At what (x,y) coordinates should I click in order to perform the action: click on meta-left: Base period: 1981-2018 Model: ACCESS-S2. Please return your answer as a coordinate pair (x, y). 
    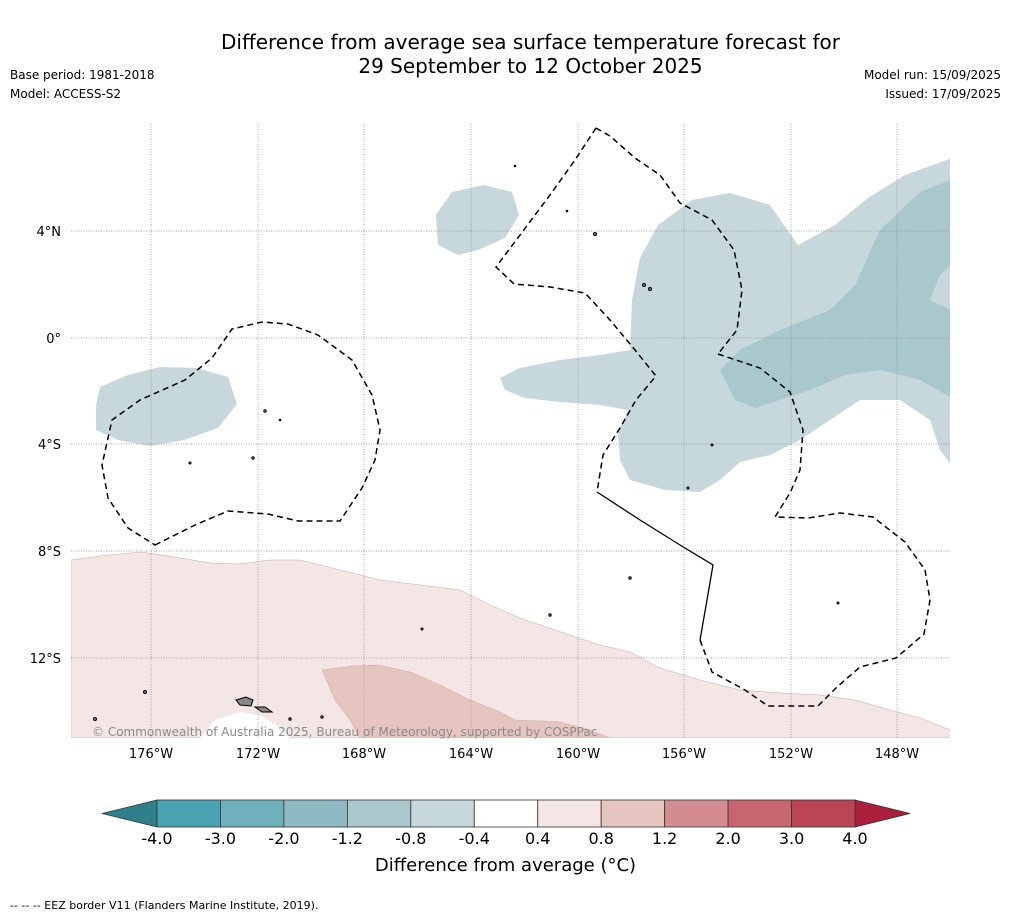
    Looking at the image, I should click on (82, 85).